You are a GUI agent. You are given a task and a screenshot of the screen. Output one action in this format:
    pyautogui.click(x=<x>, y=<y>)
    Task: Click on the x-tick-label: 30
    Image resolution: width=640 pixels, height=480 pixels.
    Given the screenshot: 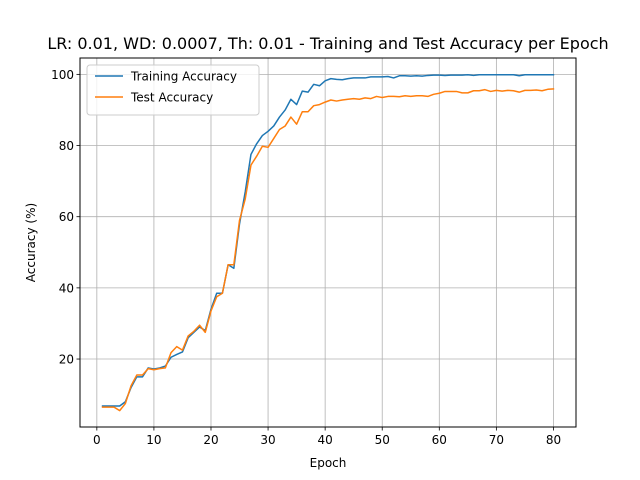 What is the action you would take?
    pyautogui.click(x=267, y=440)
    